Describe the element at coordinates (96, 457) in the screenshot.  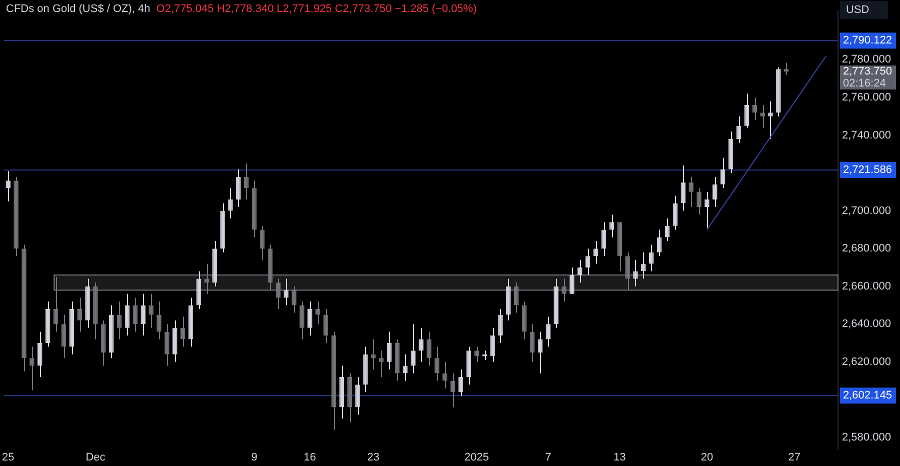
I see `x-tick-label: Dec` at that location.